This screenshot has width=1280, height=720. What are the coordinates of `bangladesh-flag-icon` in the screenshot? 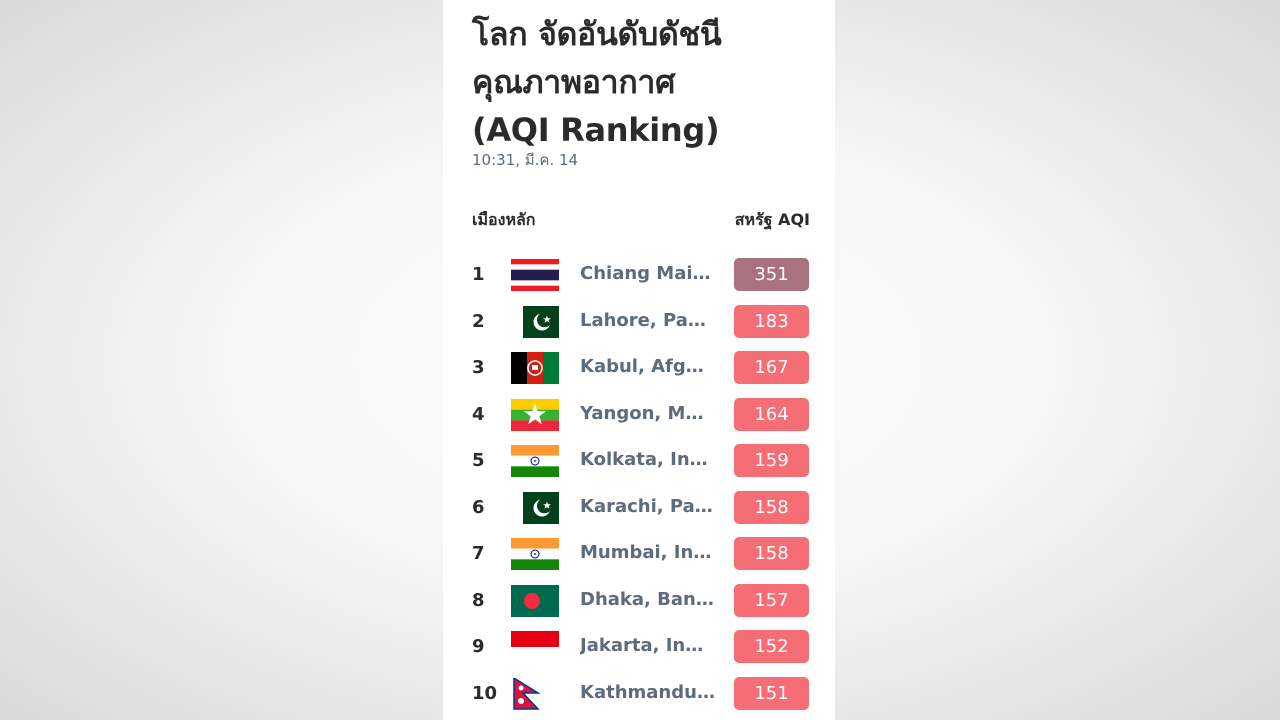 It's located at (535, 600).